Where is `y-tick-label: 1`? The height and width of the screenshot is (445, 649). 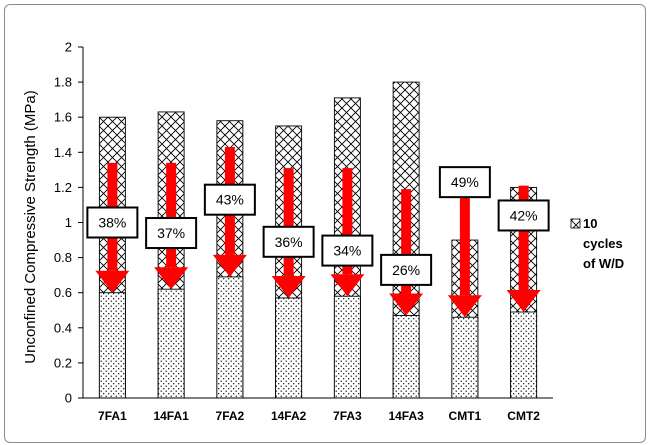 y-tick-label: 1 is located at coordinates (68, 222).